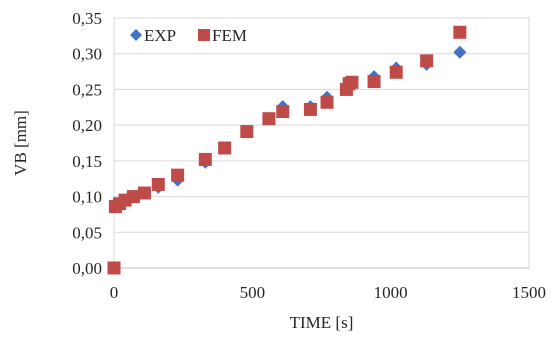 This screenshot has width=556, height=339. Describe the element at coordinates (87, 268) in the screenshot. I see `y-tick-label: 0,00` at that location.